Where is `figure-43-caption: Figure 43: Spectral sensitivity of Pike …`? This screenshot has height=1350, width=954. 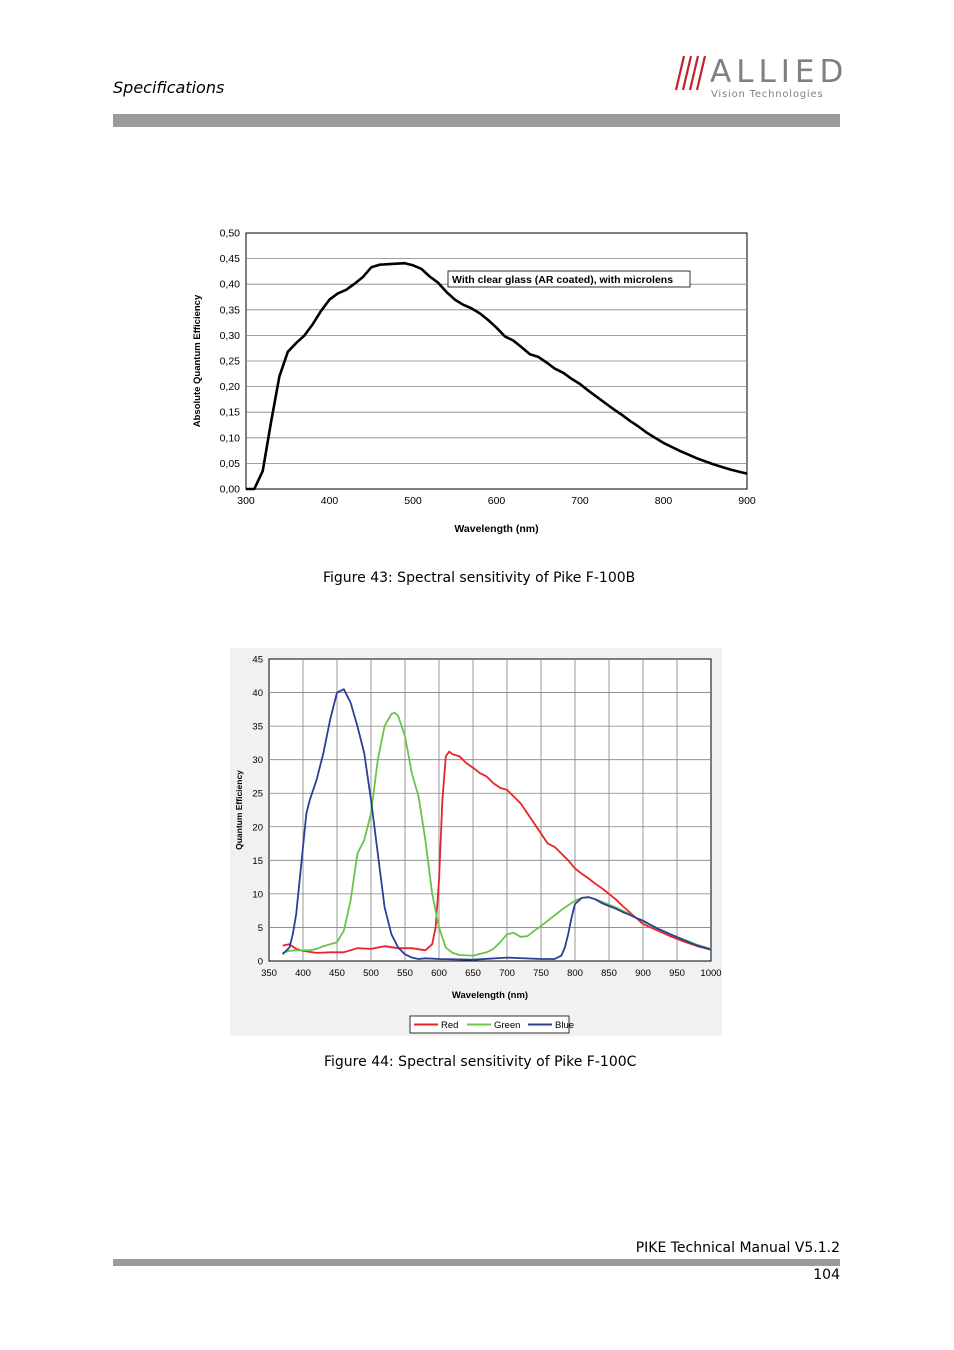 figure-43-caption: Figure 43: Spectral sensitivity of Pike … is located at coordinates (479, 578).